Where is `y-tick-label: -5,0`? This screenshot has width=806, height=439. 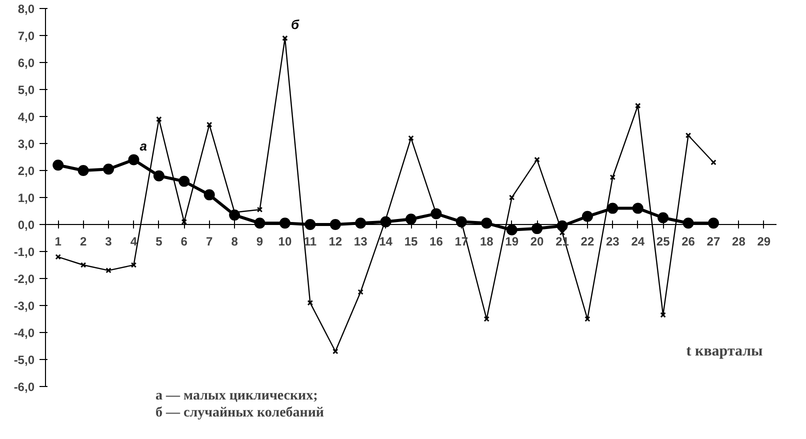
y-tick-label: -5,0 is located at coordinates (24, 360).